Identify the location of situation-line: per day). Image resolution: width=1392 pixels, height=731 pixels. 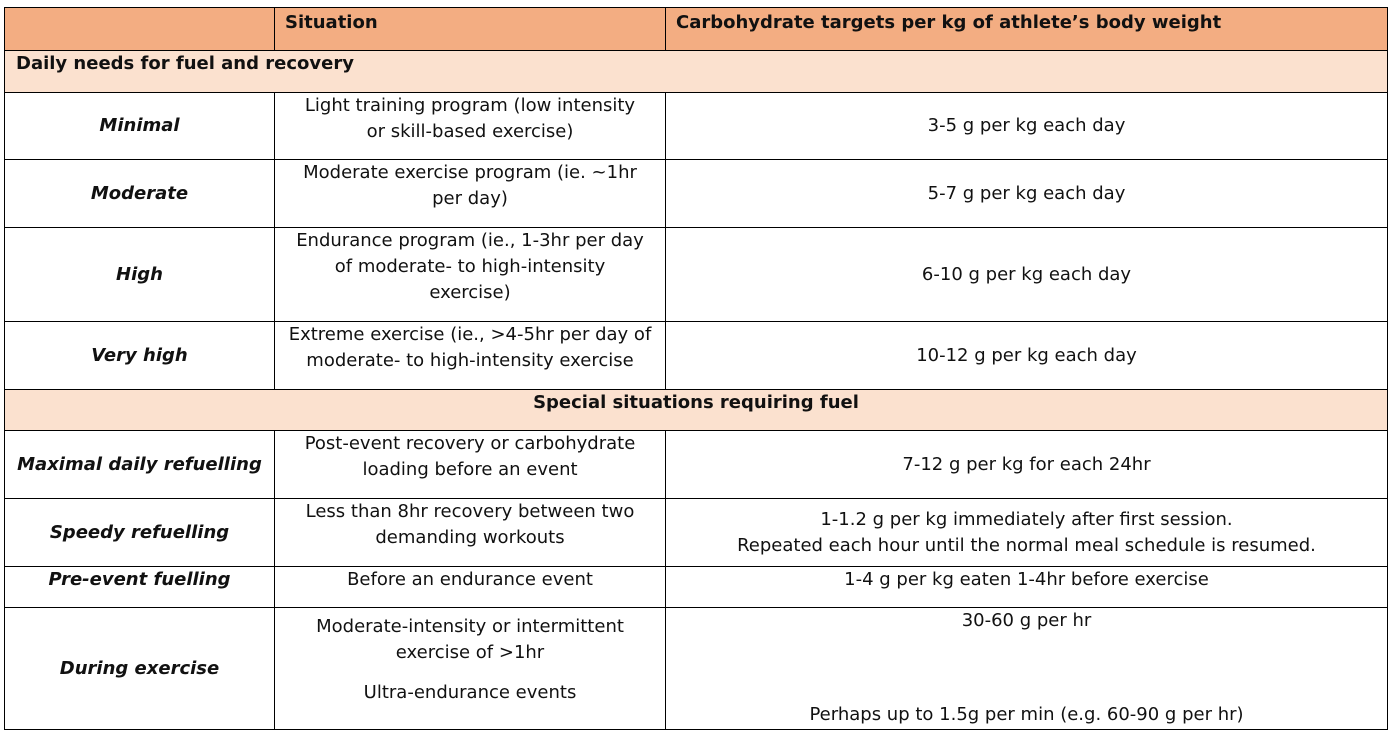
(470, 198).